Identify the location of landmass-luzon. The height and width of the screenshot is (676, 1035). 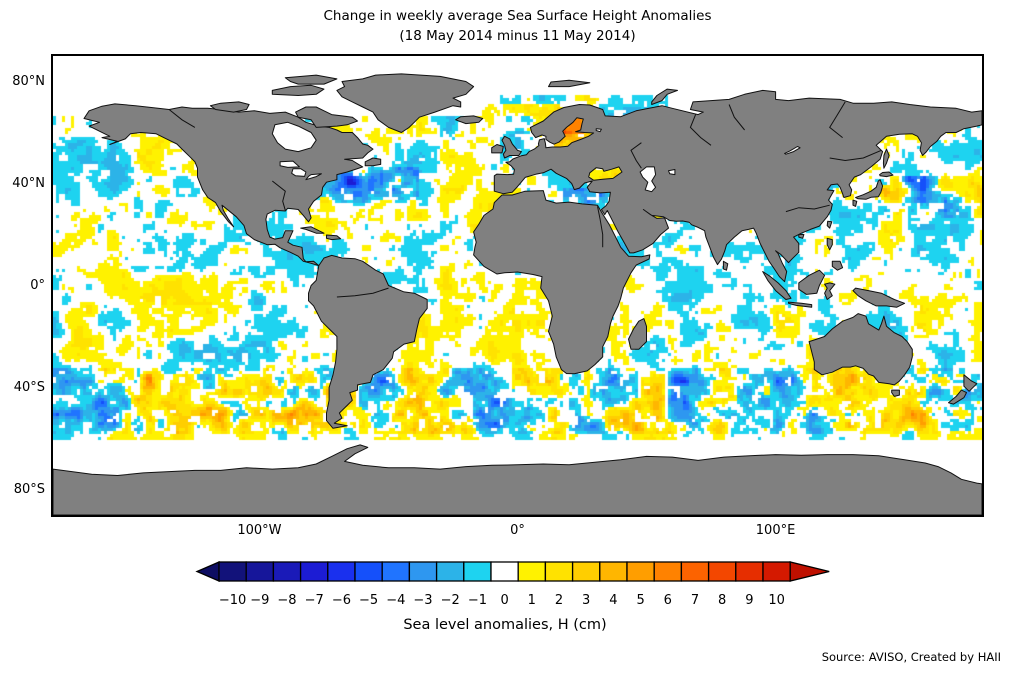
(829, 244).